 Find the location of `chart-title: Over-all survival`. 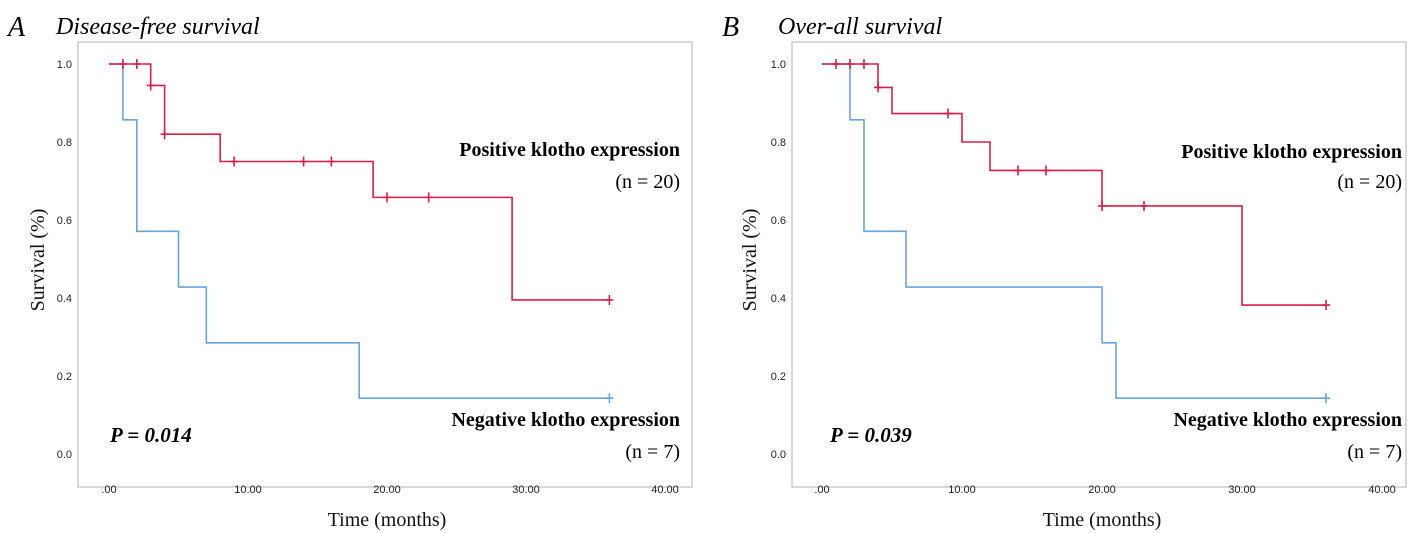

chart-title: Over-all survival is located at coordinates (860, 27).